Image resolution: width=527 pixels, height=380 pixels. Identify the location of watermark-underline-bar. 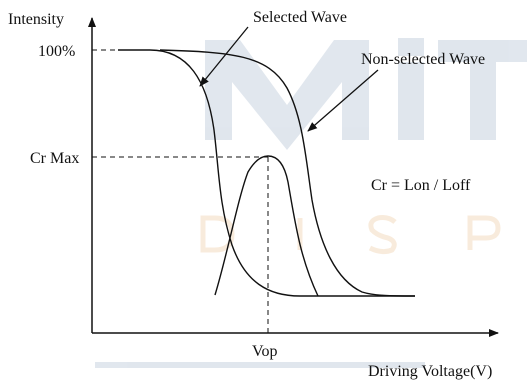
(260, 365).